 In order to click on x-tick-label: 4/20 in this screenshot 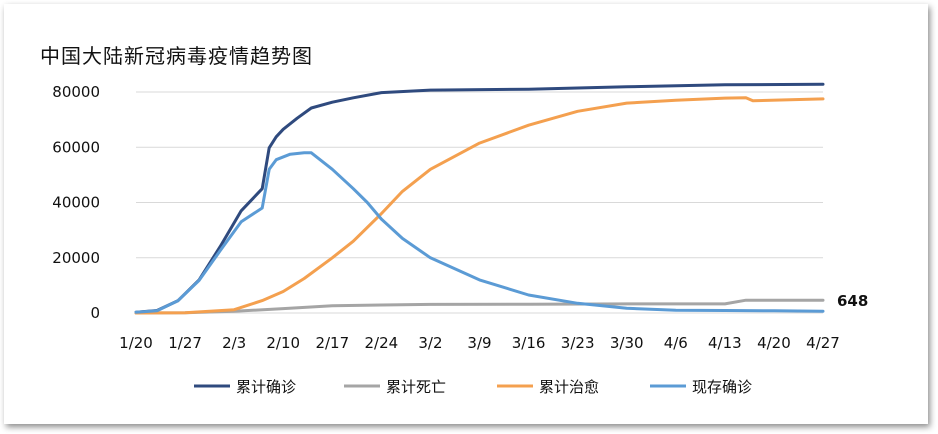, I will do `click(774, 343)`.